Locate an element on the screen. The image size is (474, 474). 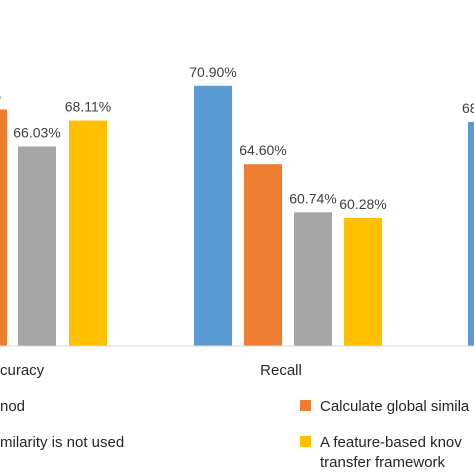
legend-label: milarity is not used is located at coordinates (62, 442).